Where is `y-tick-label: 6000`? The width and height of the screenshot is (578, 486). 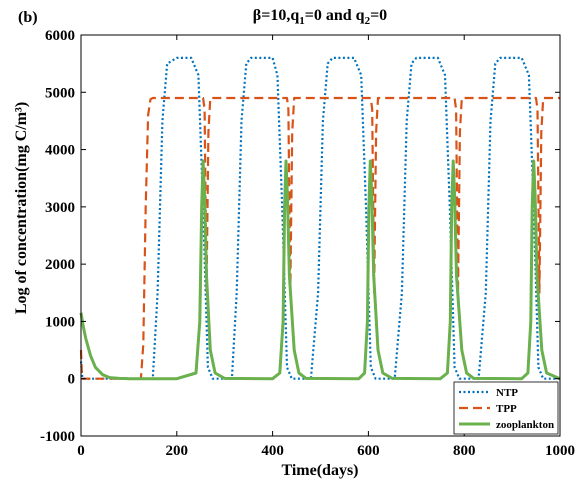 y-tick-label: 6000 is located at coordinates (60, 36).